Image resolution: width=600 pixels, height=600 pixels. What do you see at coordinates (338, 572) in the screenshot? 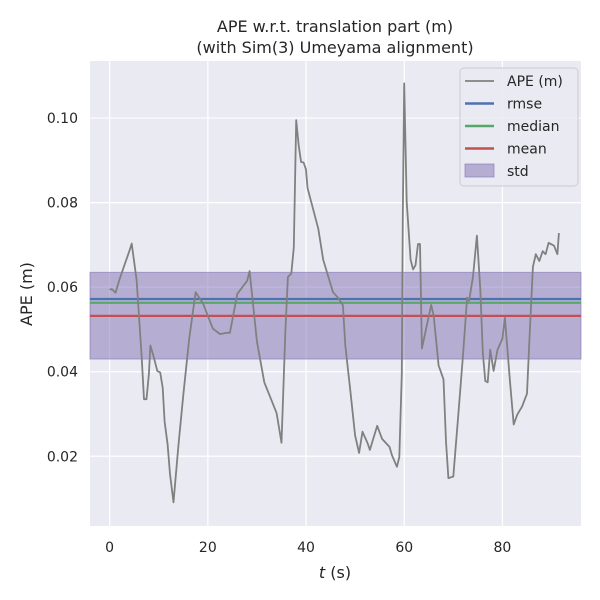
I see `x-axis-label-unit: (s)` at bounding box center [338, 572].